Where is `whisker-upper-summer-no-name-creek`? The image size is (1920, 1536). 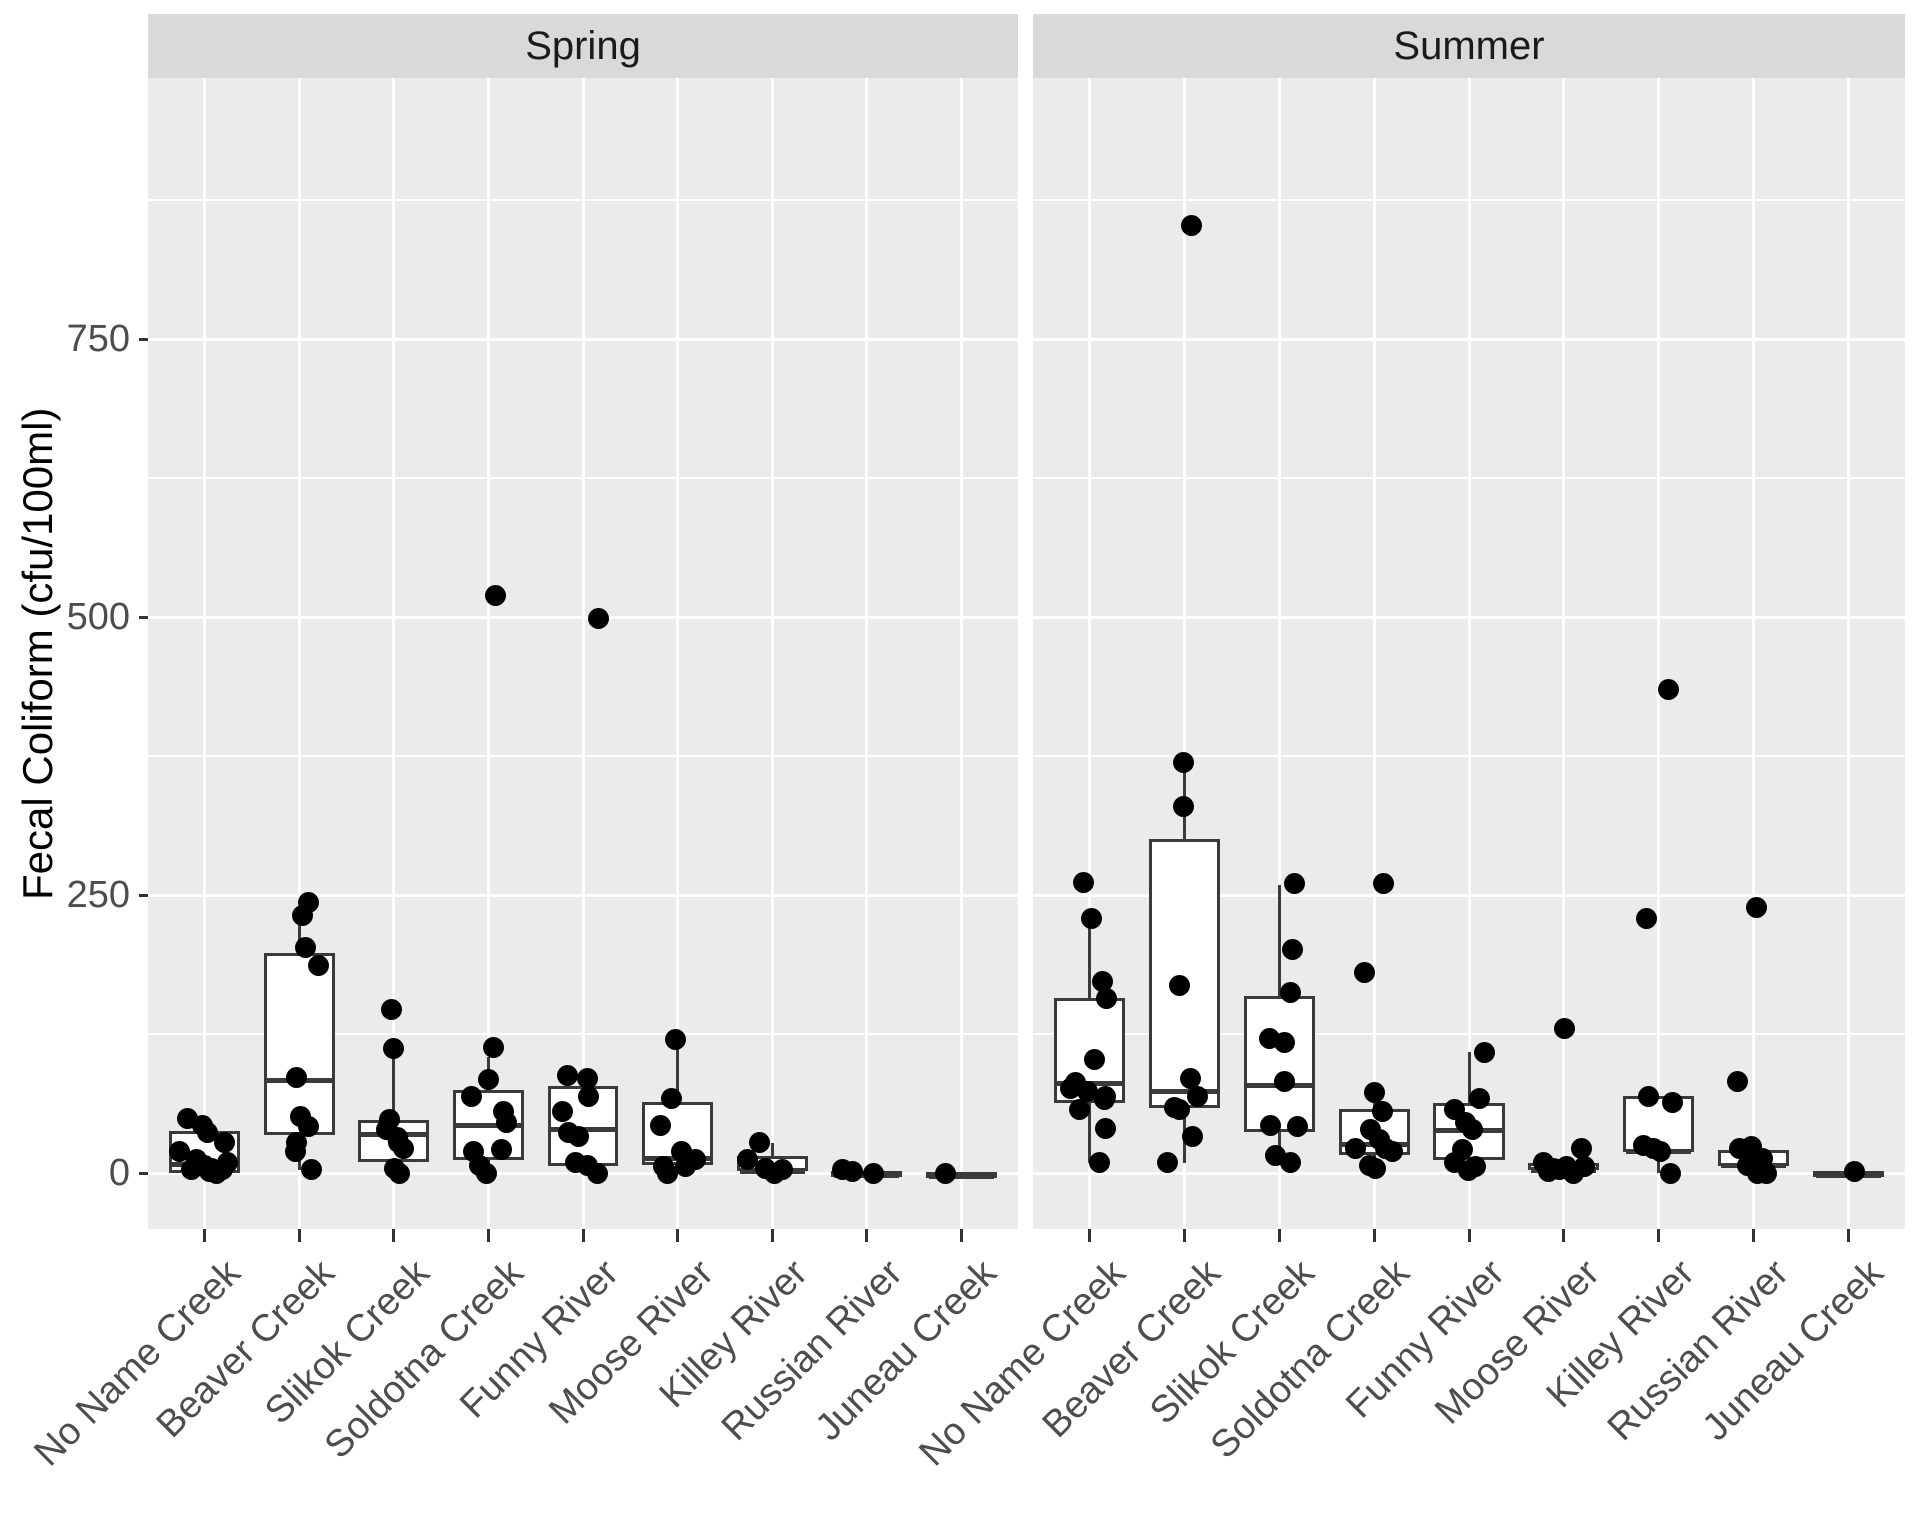
whisker-upper-summer-no-name-creek is located at coordinates (1090, 960).